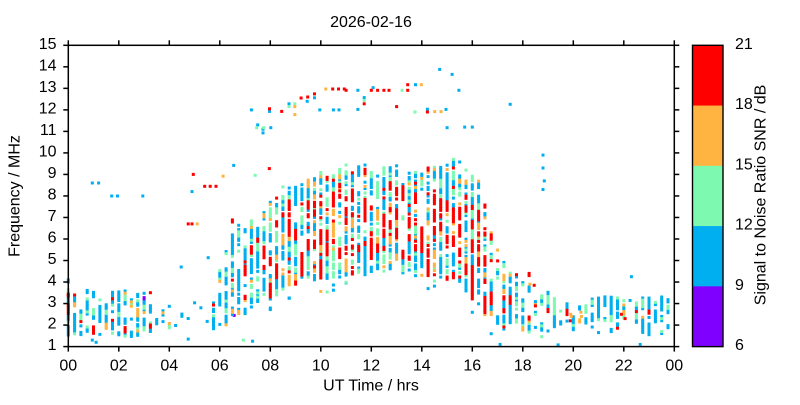 The image size is (800, 405). I want to click on svg-text: 21, so click(744, 44).